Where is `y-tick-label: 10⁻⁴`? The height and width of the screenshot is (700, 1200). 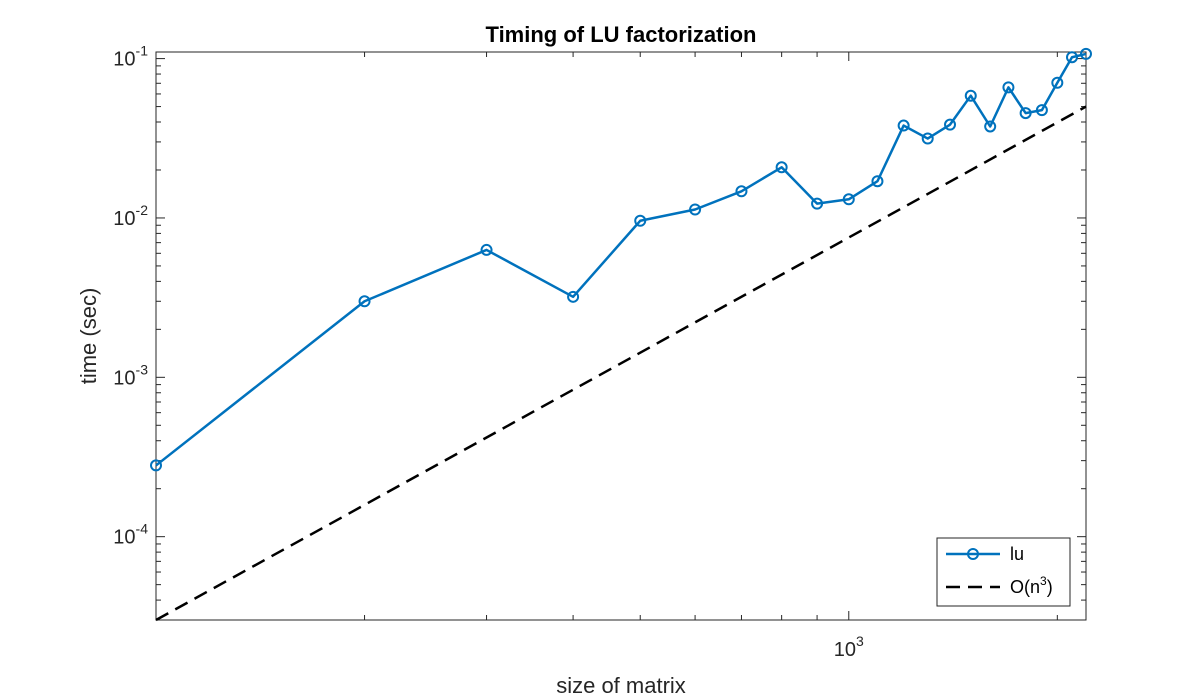
y-tick-label: 10⁻⁴ is located at coordinates (130, 535).